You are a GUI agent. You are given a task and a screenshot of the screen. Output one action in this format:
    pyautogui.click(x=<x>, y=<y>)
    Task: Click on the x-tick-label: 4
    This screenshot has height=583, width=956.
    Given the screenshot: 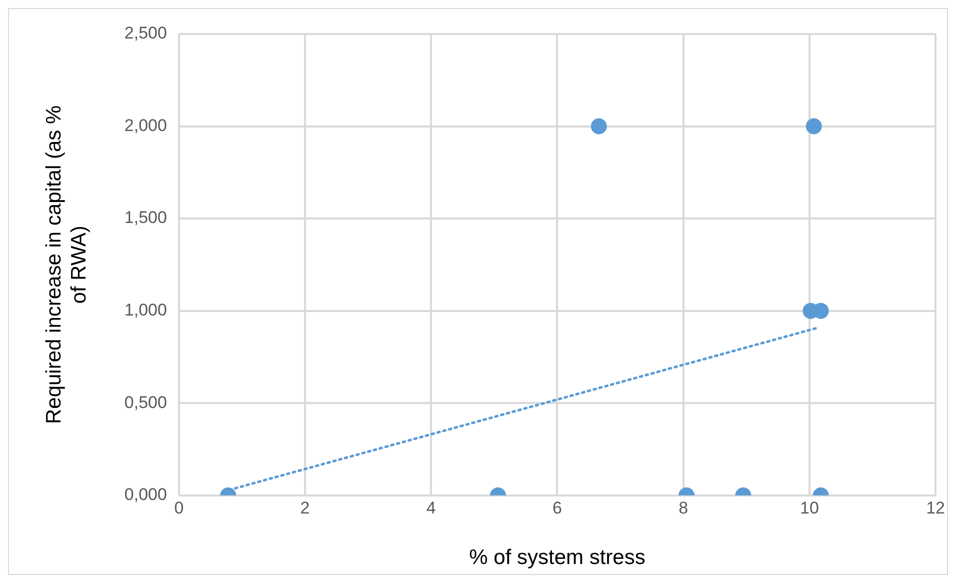 What is the action you would take?
    pyautogui.click(x=431, y=508)
    